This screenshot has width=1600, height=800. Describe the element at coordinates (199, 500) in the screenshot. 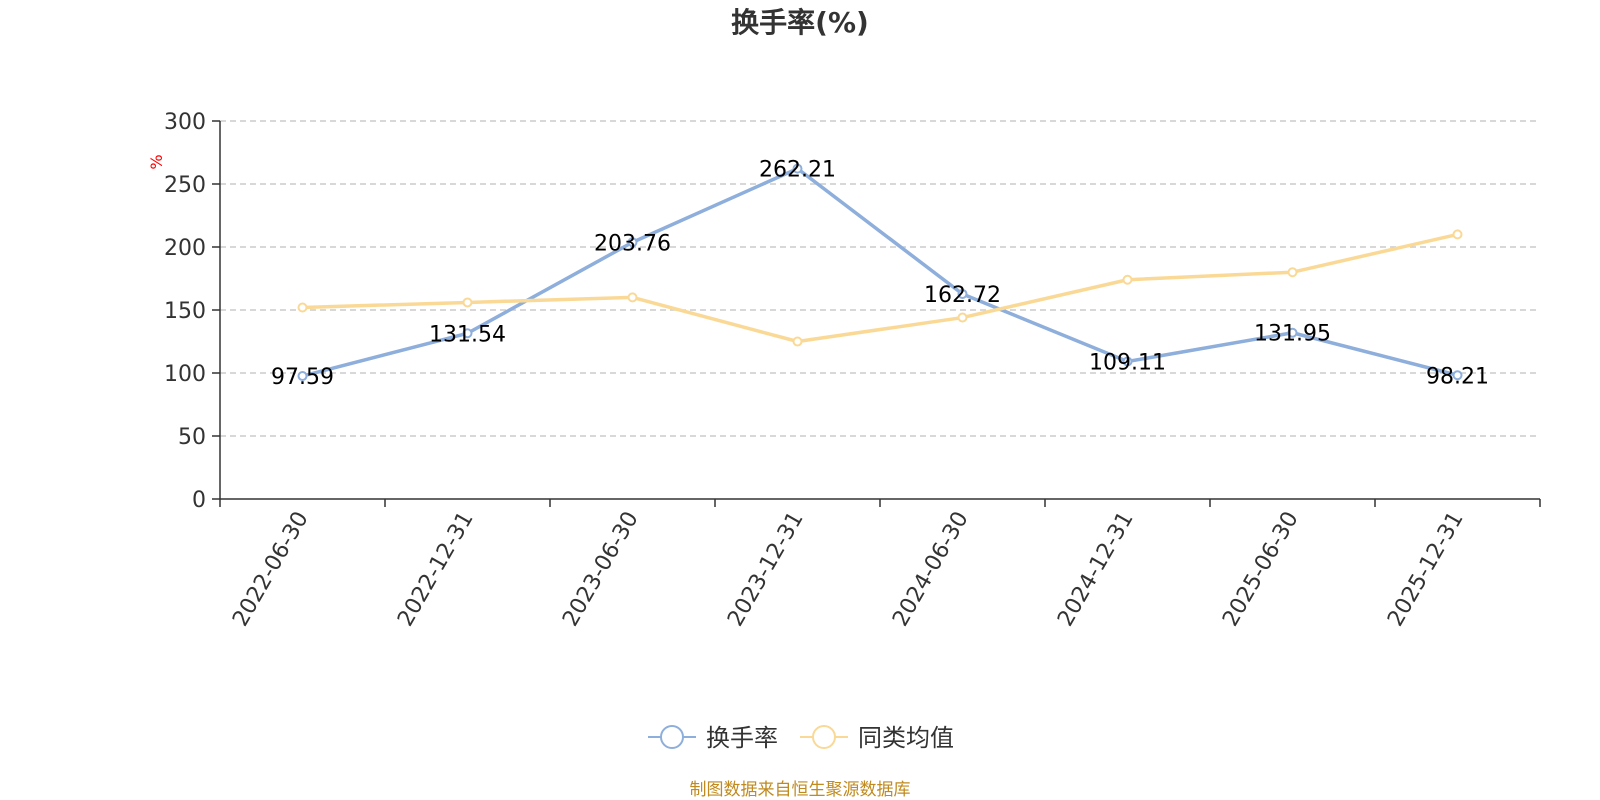

I see `y-tick-label: 0` at that location.